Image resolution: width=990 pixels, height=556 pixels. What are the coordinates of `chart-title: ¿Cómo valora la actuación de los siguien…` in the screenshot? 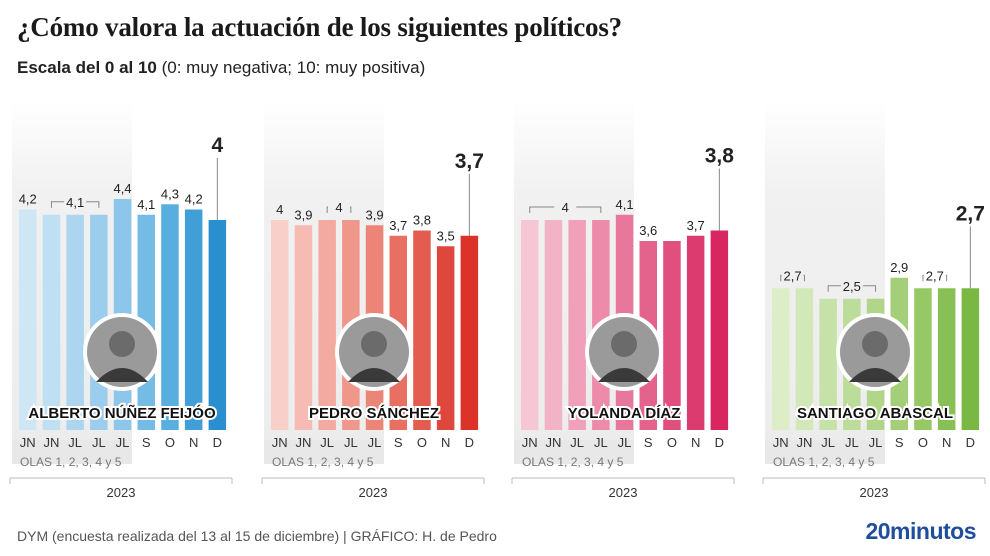 It's located at (319, 27).